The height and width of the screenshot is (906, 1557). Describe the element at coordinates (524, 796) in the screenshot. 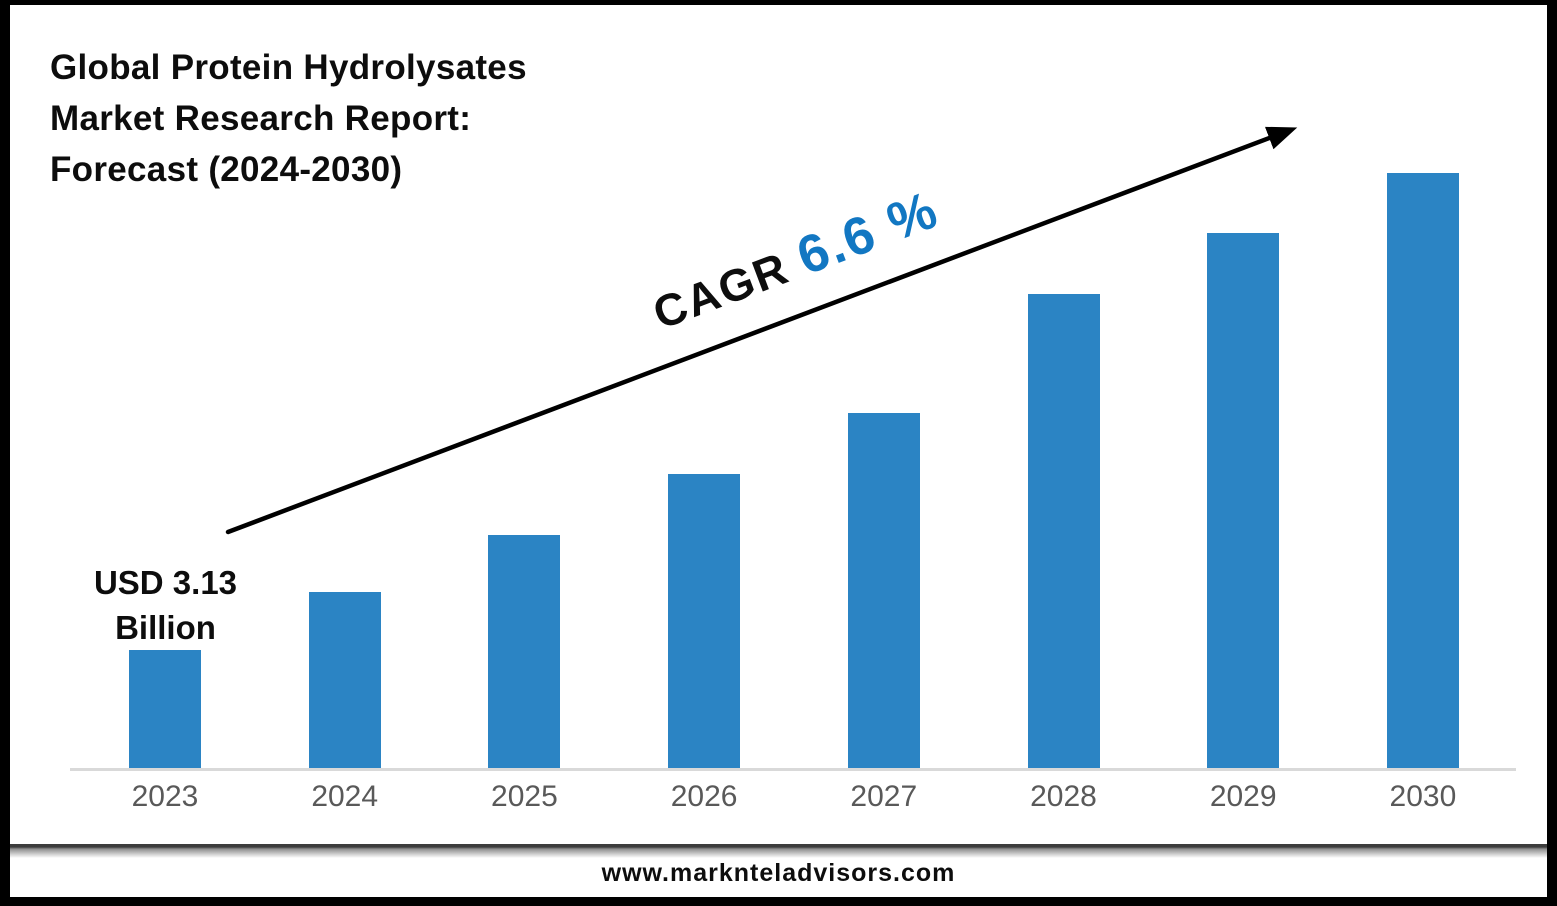

I see `x-axis-label-2025: 2025` at that location.